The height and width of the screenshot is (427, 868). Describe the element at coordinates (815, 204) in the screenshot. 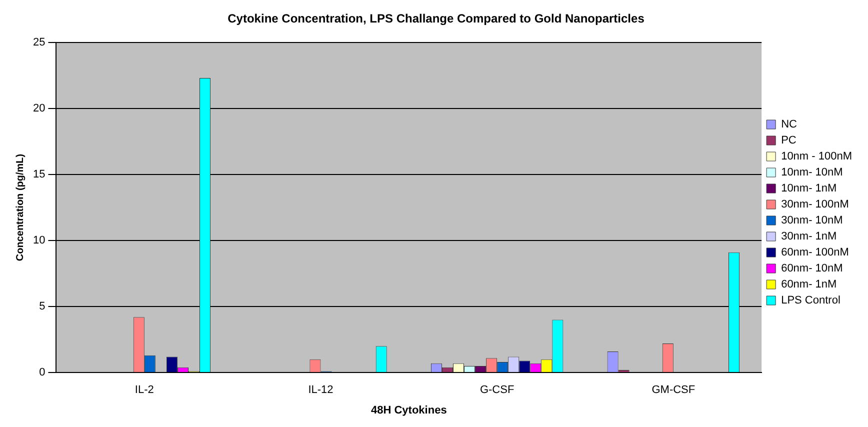

I see `legend-label: 30nm- 100nM` at that location.